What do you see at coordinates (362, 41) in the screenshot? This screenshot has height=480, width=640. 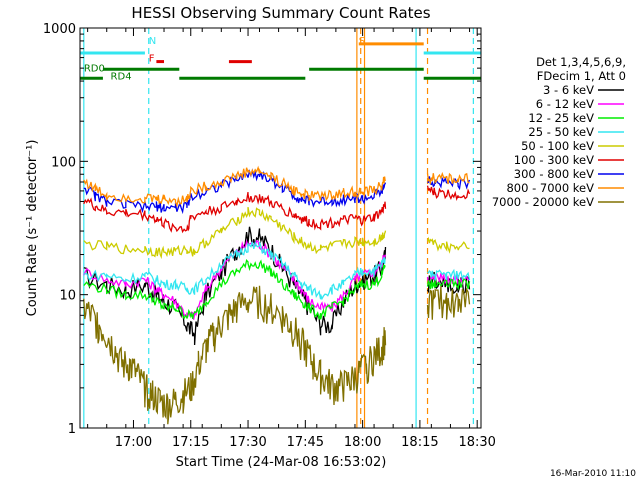 I see `flag-label: S` at bounding box center [362, 41].